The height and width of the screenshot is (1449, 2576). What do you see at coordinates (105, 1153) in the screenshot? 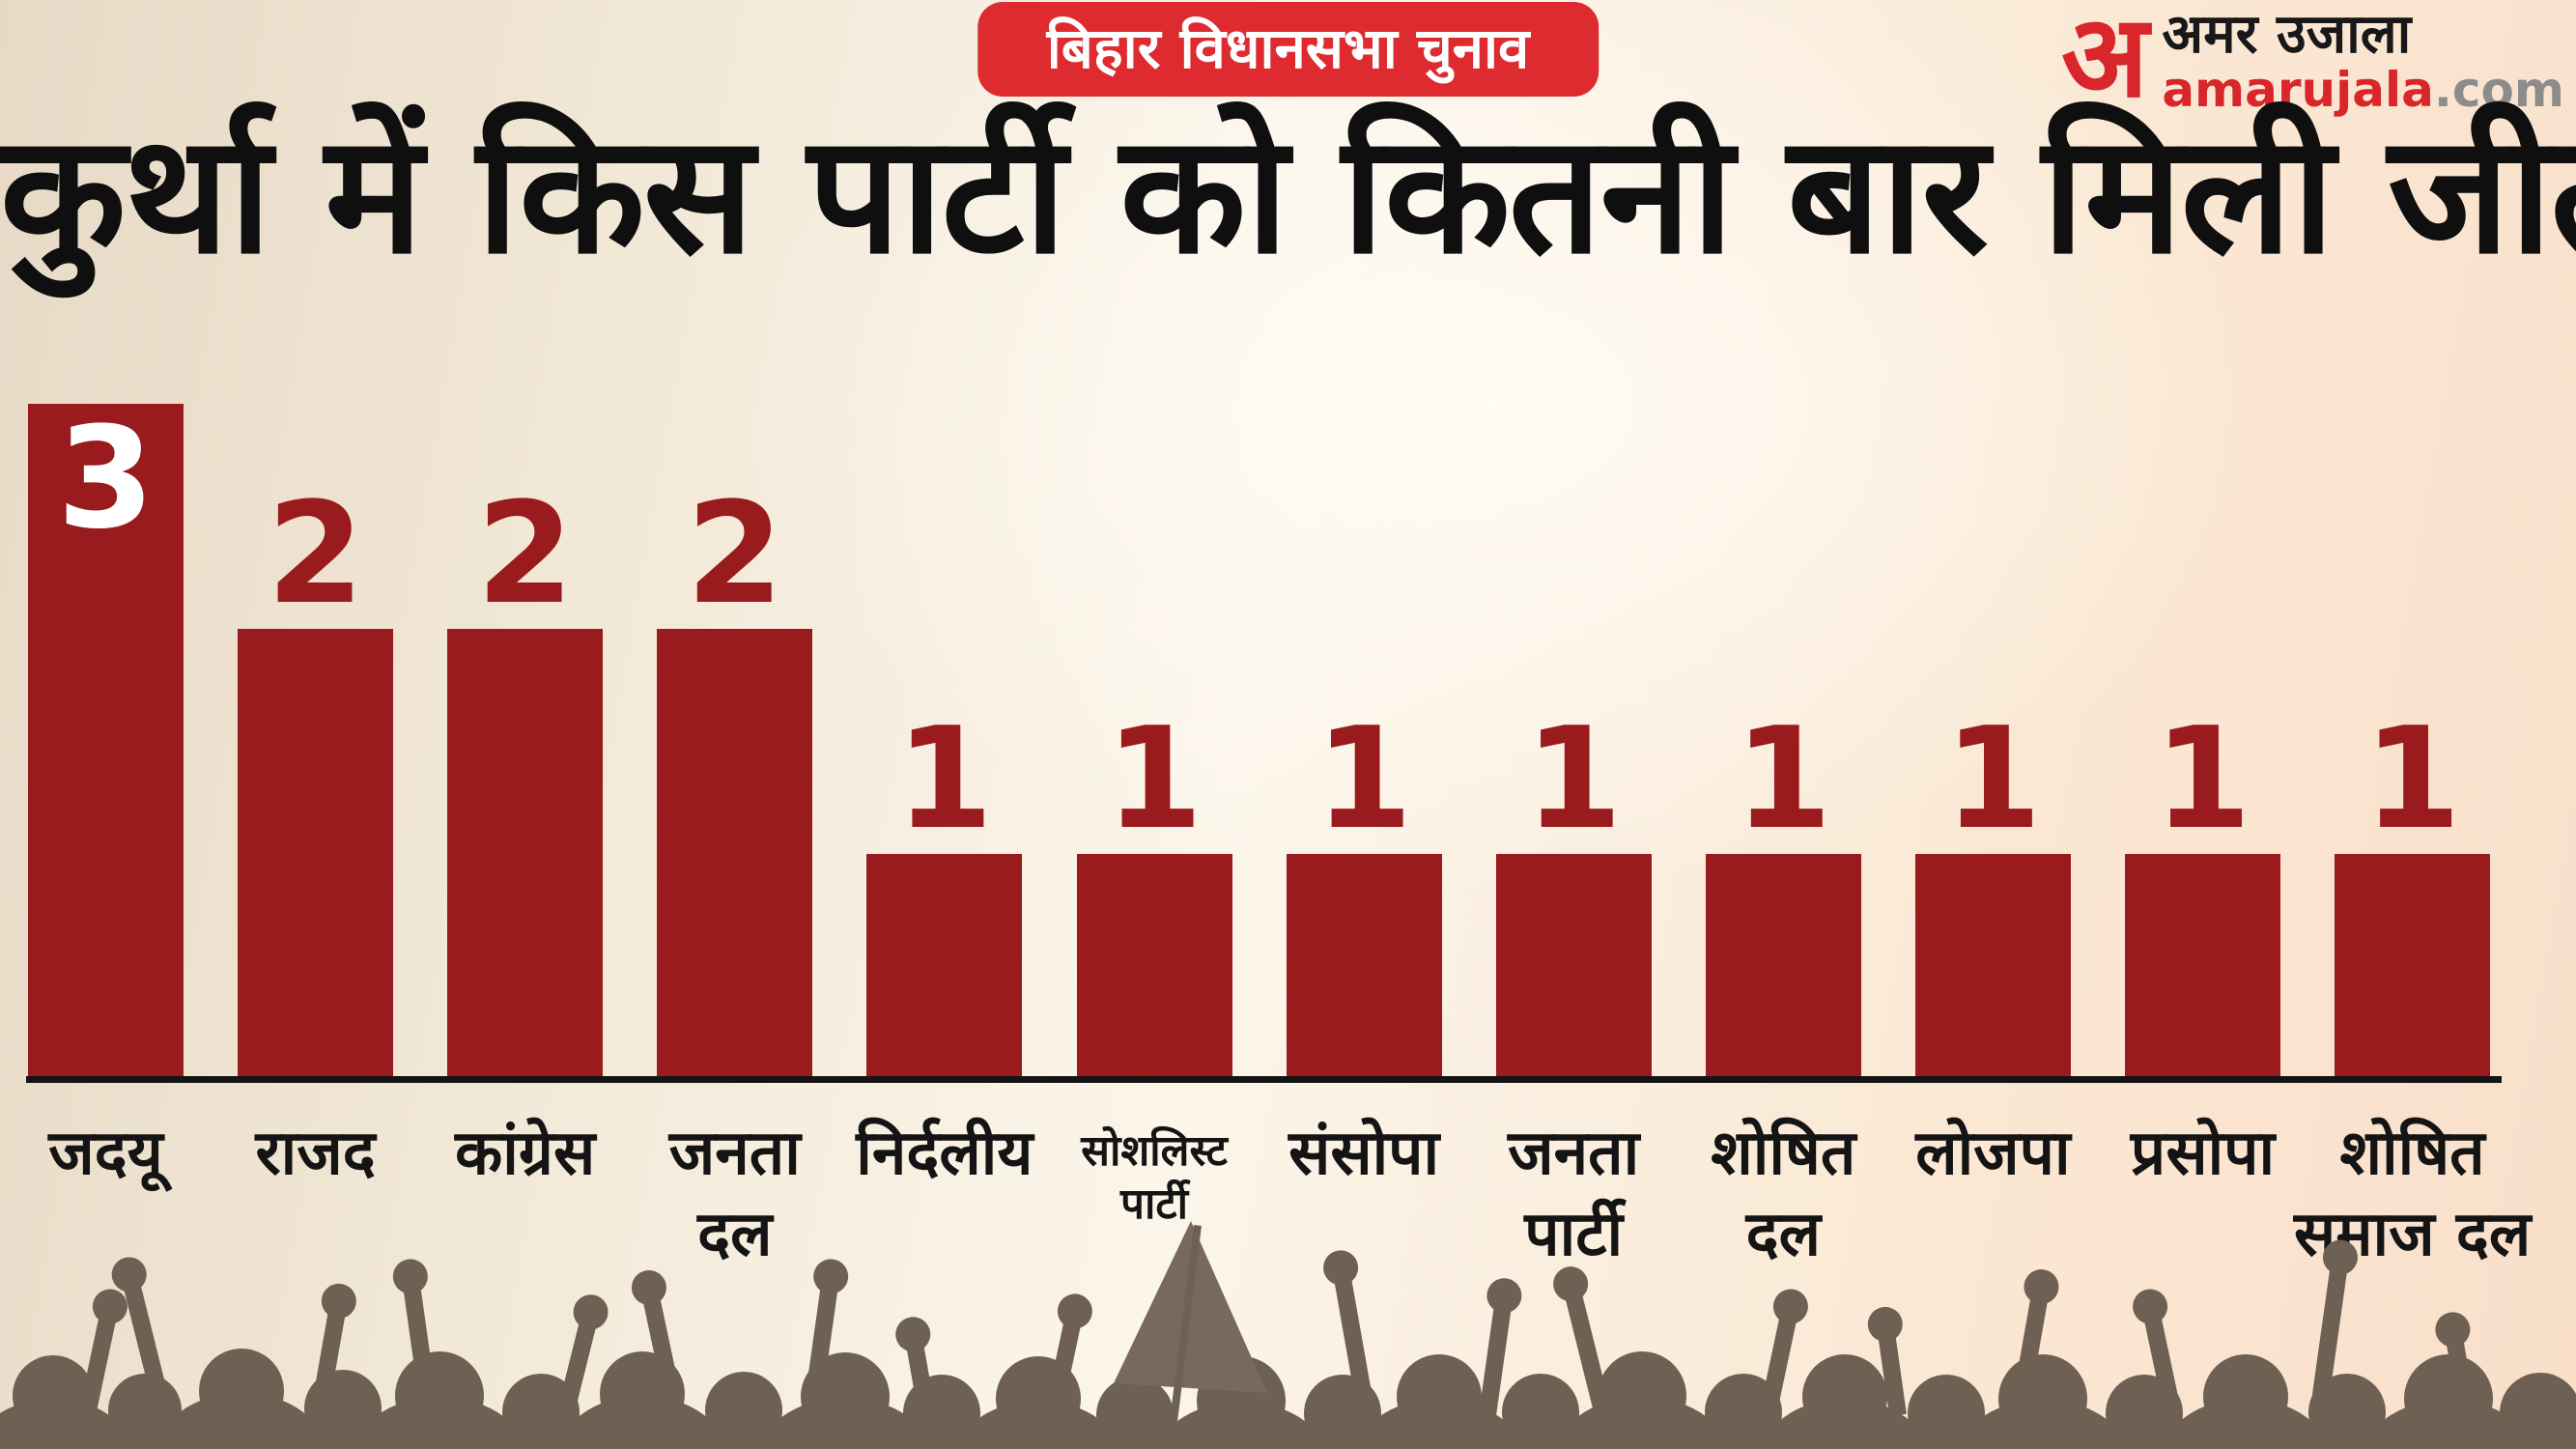
I see `bar-category-label: जदयू` at bounding box center [105, 1153].